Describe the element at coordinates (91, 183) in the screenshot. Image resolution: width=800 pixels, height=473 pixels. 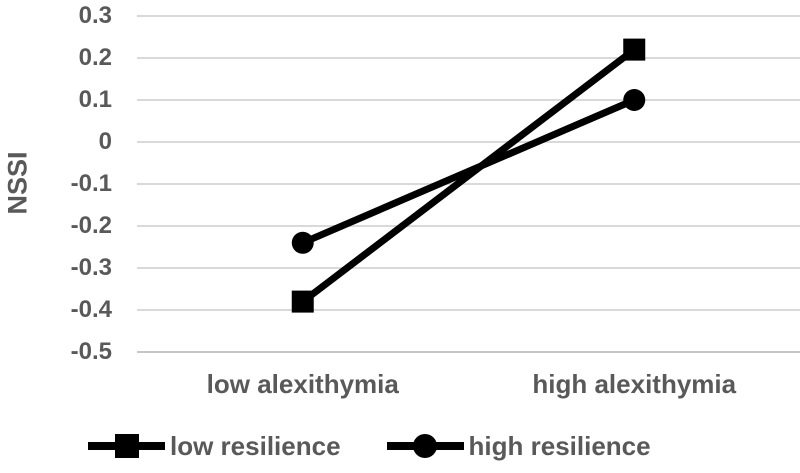
I see `y-axis-tick: -0.1` at that location.